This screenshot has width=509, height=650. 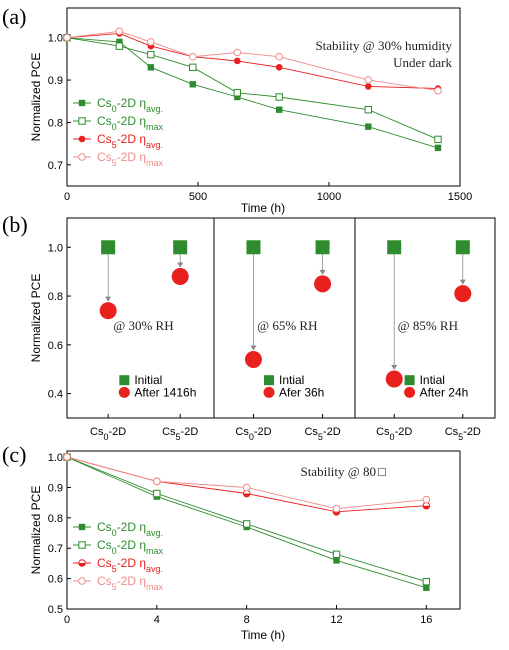 What do you see at coordinates (382, 471) in the screenshot?
I see `panel-c-annotation-unit-glyph: □` at bounding box center [382, 471].